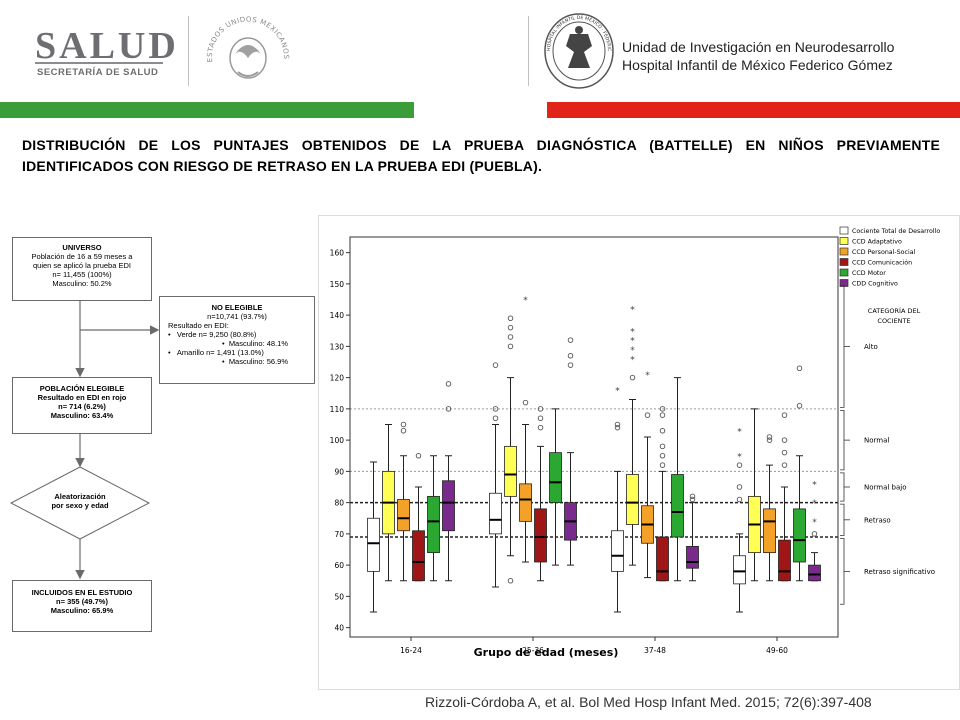 Image resolution: width=960 pixels, height=720 pixels. What do you see at coordinates (411, 650) in the screenshot?
I see `x-tick-label: 16-24` at bounding box center [411, 650].